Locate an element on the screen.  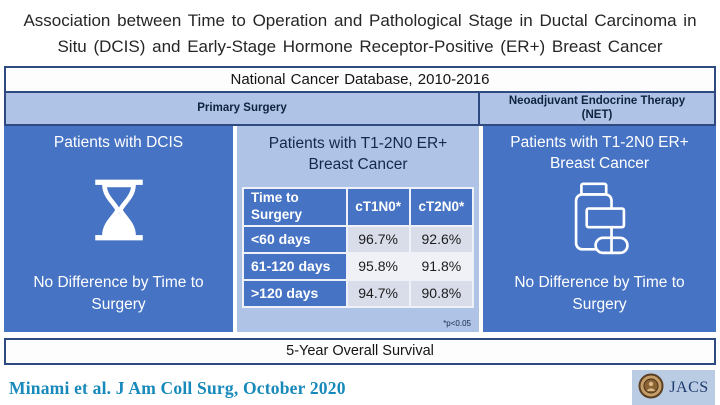
table-header-row: Time to Surgery cT1N0* cT2N0* is located at coordinates (358, 206).